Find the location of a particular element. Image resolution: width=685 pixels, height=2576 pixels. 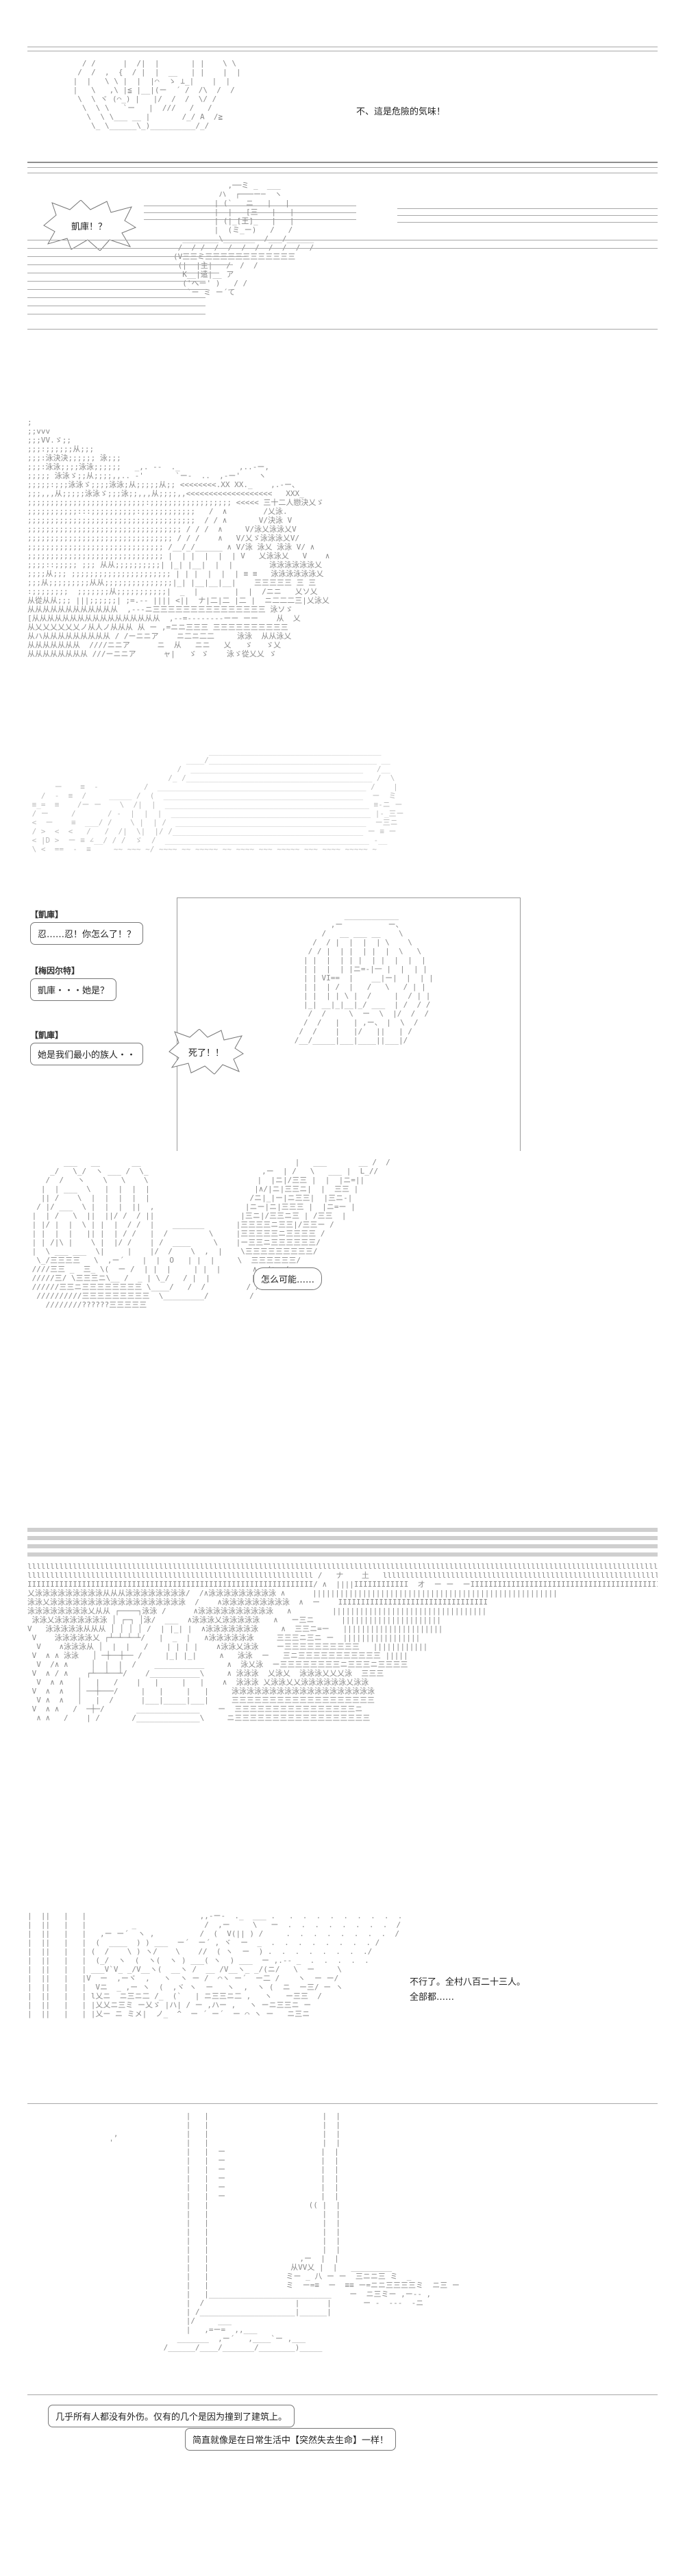

panel-frame is located at coordinates (349, 1024).